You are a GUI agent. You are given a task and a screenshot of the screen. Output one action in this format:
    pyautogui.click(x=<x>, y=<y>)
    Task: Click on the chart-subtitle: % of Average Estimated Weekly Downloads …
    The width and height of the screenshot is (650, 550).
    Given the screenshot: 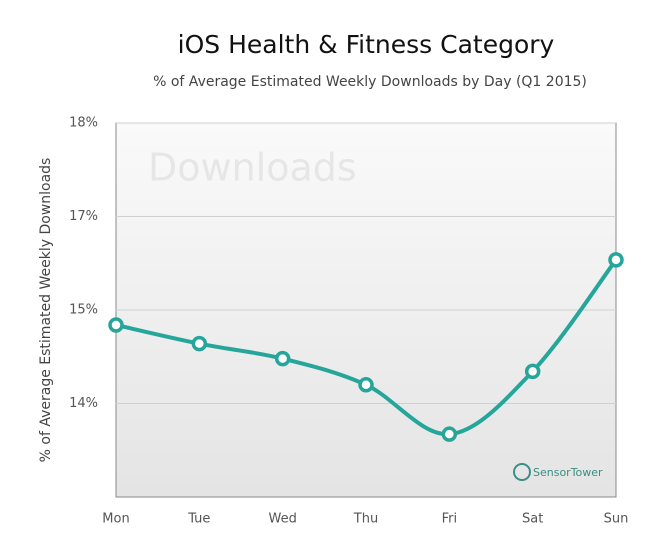 What is the action you would take?
    pyautogui.click(x=370, y=82)
    